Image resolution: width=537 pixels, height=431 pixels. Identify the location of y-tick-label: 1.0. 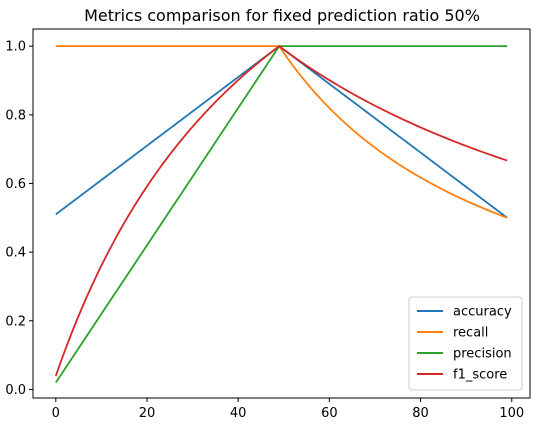
(15, 47).